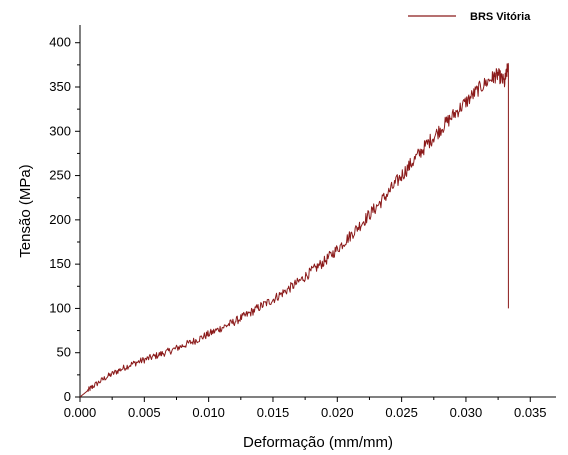 This screenshot has width=568, height=455. What do you see at coordinates (466, 412) in the screenshot?
I see `x-tick-label: 0.030` at bounding box center [466, 412].